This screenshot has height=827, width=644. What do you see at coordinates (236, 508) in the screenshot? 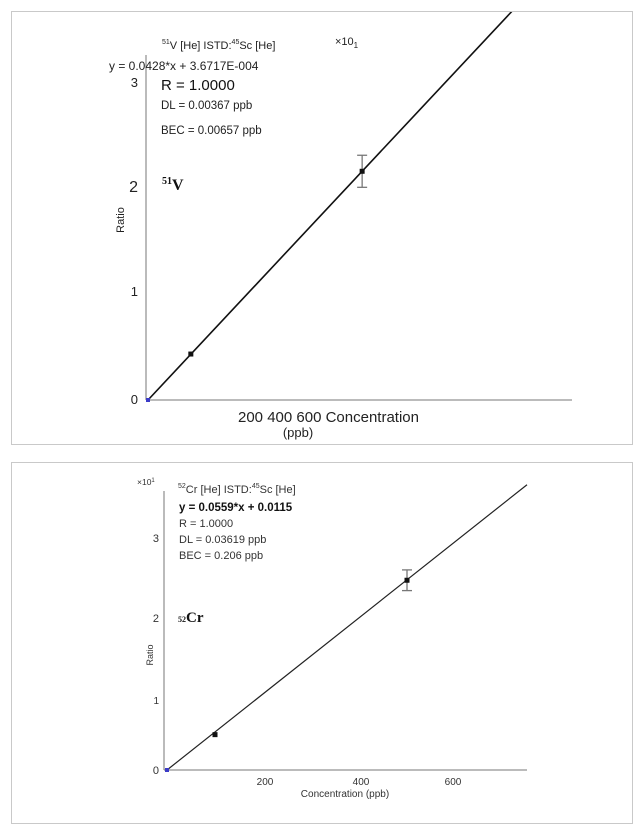
I see `fit-equation: y = 0.0559*x + 0.0115` at bounding box center [236, 508].